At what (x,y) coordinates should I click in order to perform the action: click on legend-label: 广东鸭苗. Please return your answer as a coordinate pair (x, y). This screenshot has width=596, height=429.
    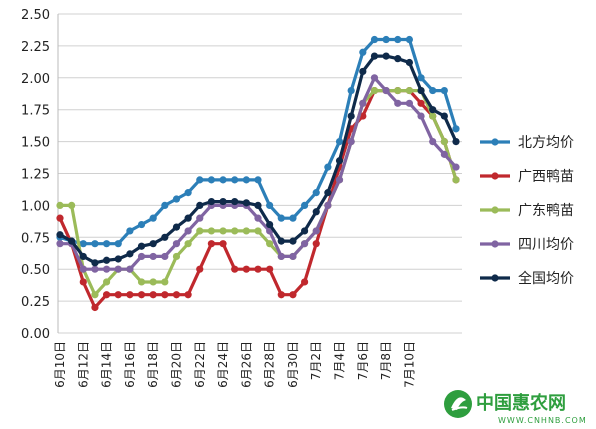
    Looking at the image, I should click on (546, 211).